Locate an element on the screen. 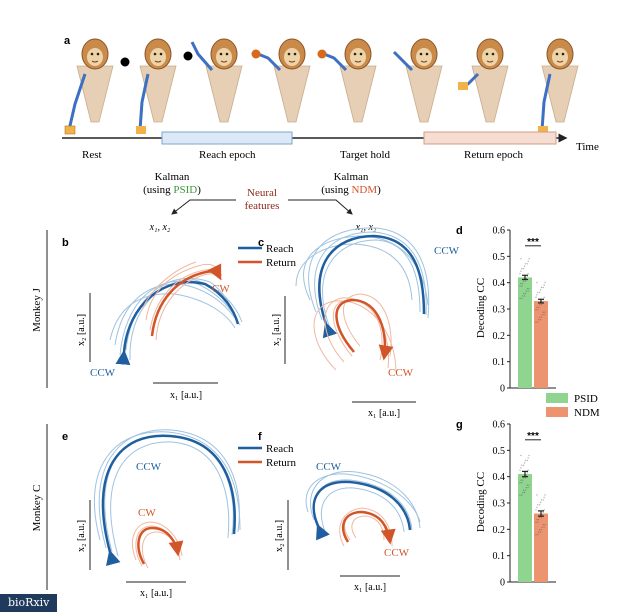 The height and width of the screenshot is (612, 634). neural-features-line1: Neural is located at coordinates (262, 193).